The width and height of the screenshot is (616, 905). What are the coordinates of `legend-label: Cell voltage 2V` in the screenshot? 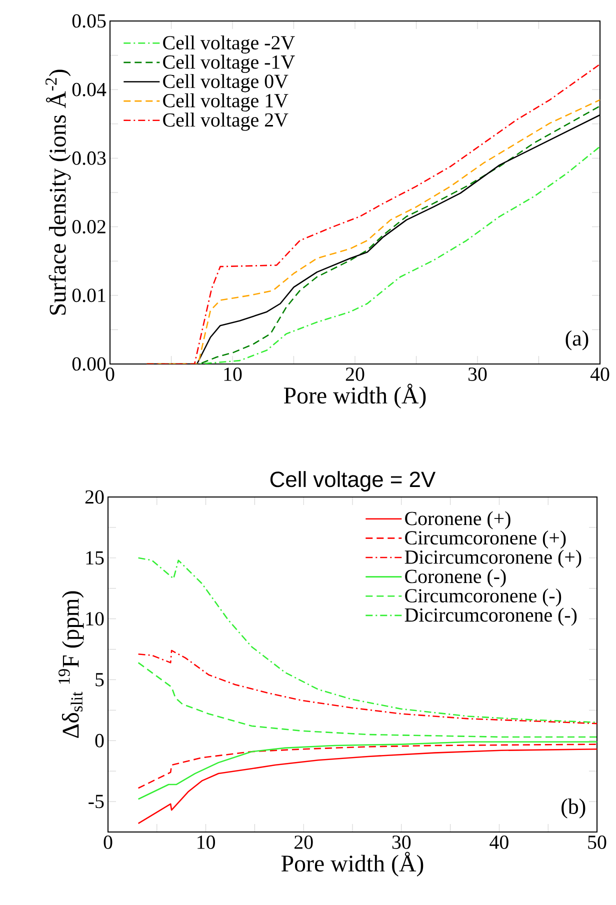 It's located at (225, 121).